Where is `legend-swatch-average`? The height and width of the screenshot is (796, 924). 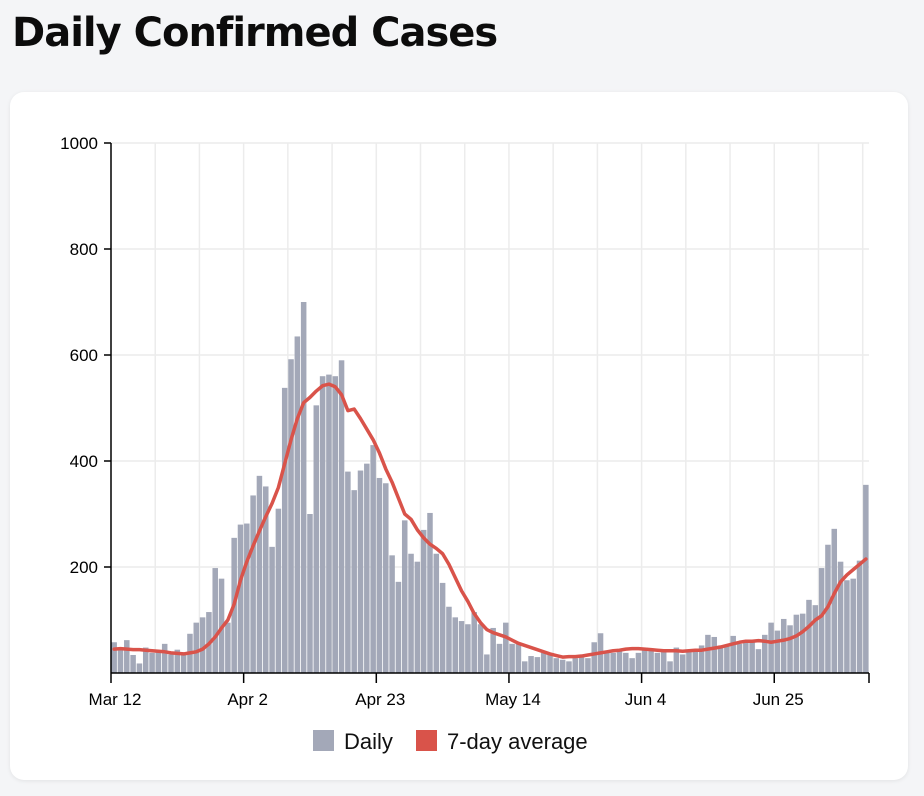 legend-swatch-average is located at coordinates (426, 740).